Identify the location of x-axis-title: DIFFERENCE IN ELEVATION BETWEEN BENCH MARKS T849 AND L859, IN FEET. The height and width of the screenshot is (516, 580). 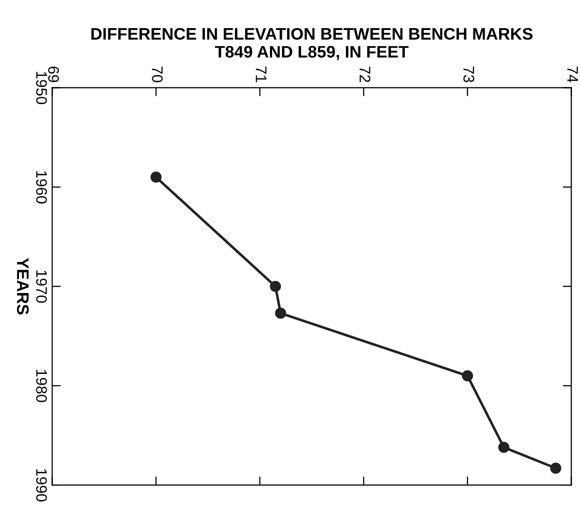
(312, 44).